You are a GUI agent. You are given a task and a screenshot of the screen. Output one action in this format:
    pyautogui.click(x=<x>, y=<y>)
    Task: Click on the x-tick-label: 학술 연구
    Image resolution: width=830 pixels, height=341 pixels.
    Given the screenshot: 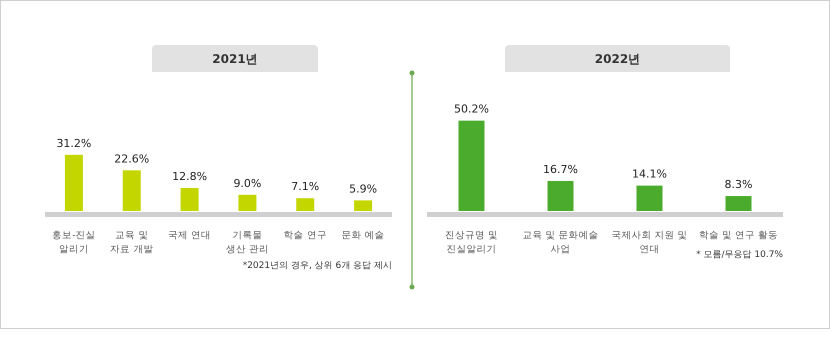 What is the action you would take?
    pyautogui.click(x=305, y=235)
    